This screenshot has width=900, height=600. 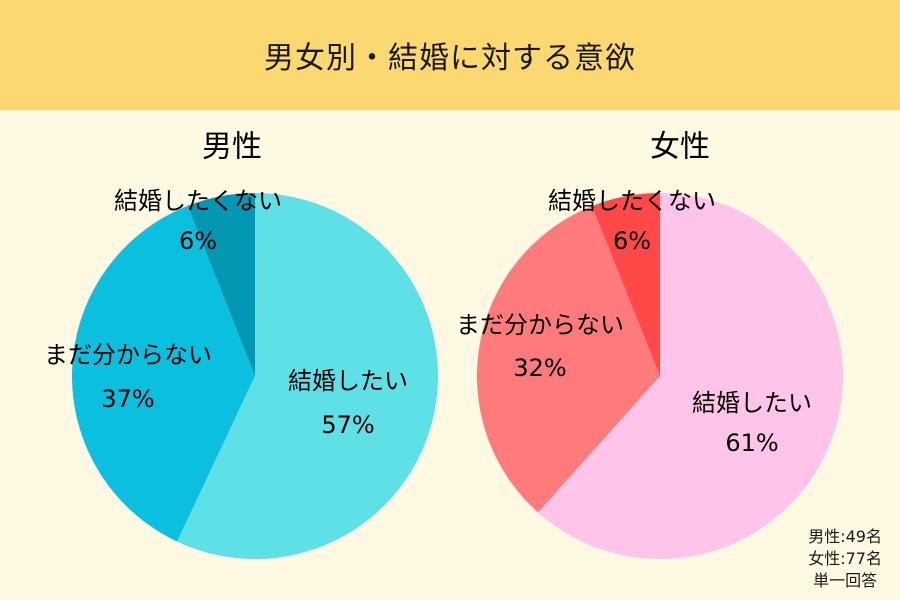 I want to click on male-slice-label-0: 結婚したい, so click(x=348, y=381).